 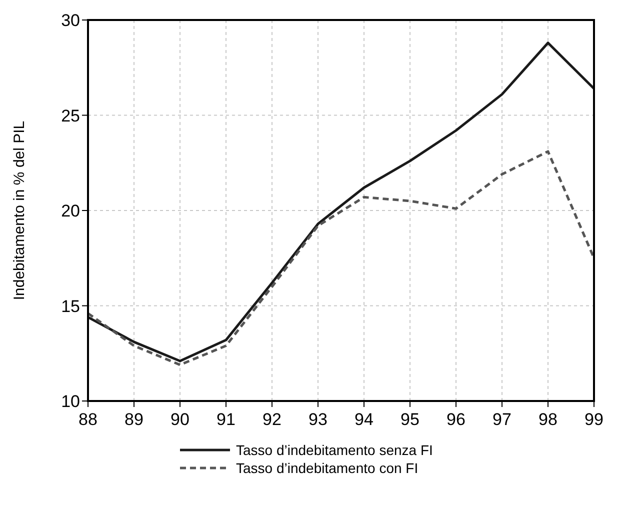 What do you see at coordinates (410, 419) in the screenshot?
I see `x-tick-label: 95` at bounding box center [410, 419].